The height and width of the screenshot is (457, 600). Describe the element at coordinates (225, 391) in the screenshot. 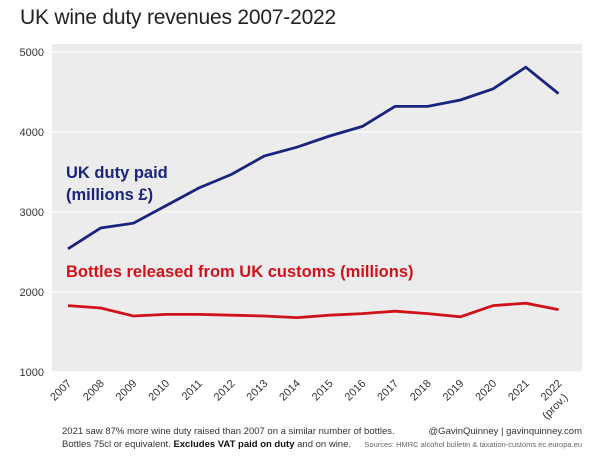

I see `x-tick-label-2012: 2012` at that location.